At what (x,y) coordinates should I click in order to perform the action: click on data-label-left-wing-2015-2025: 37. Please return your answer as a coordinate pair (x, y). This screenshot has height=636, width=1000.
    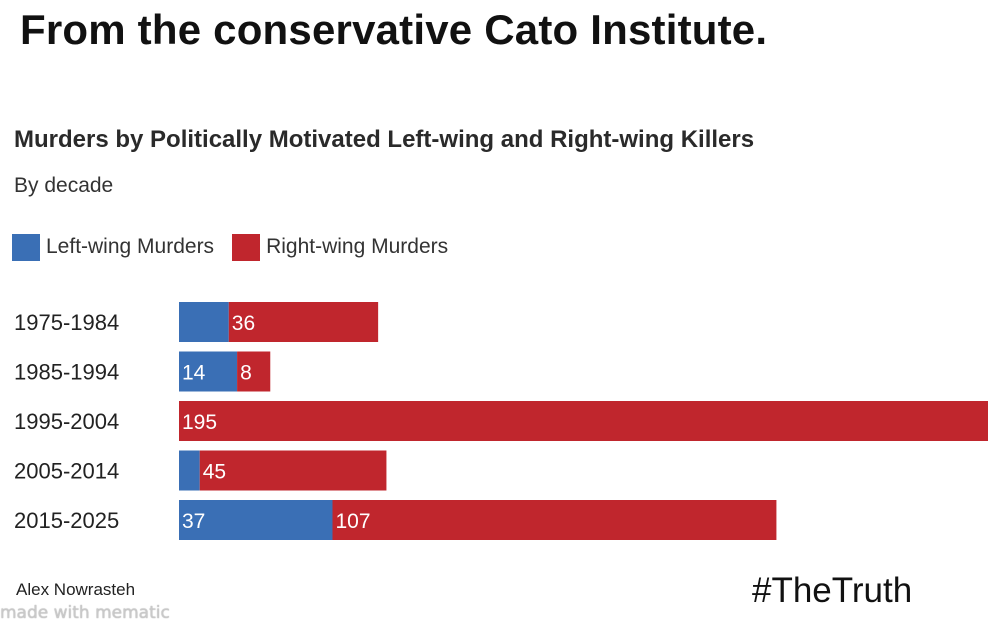
    Looking at the image, I should click on (193, 521).